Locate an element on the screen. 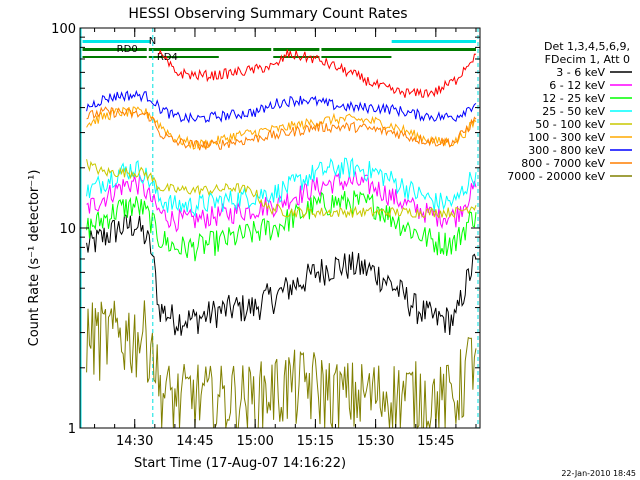 This screenshot has height=480, width=640. flag-label: N is located at coordinates (152, 41).